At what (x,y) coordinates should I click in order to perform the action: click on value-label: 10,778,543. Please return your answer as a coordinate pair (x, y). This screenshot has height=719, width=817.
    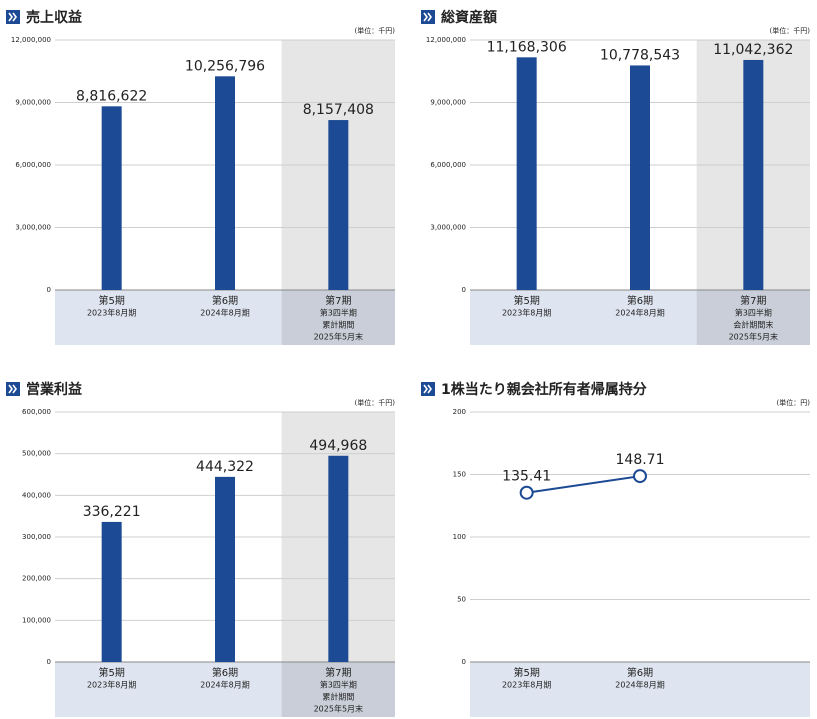
    Looking at the image, I should click on (640, 55).